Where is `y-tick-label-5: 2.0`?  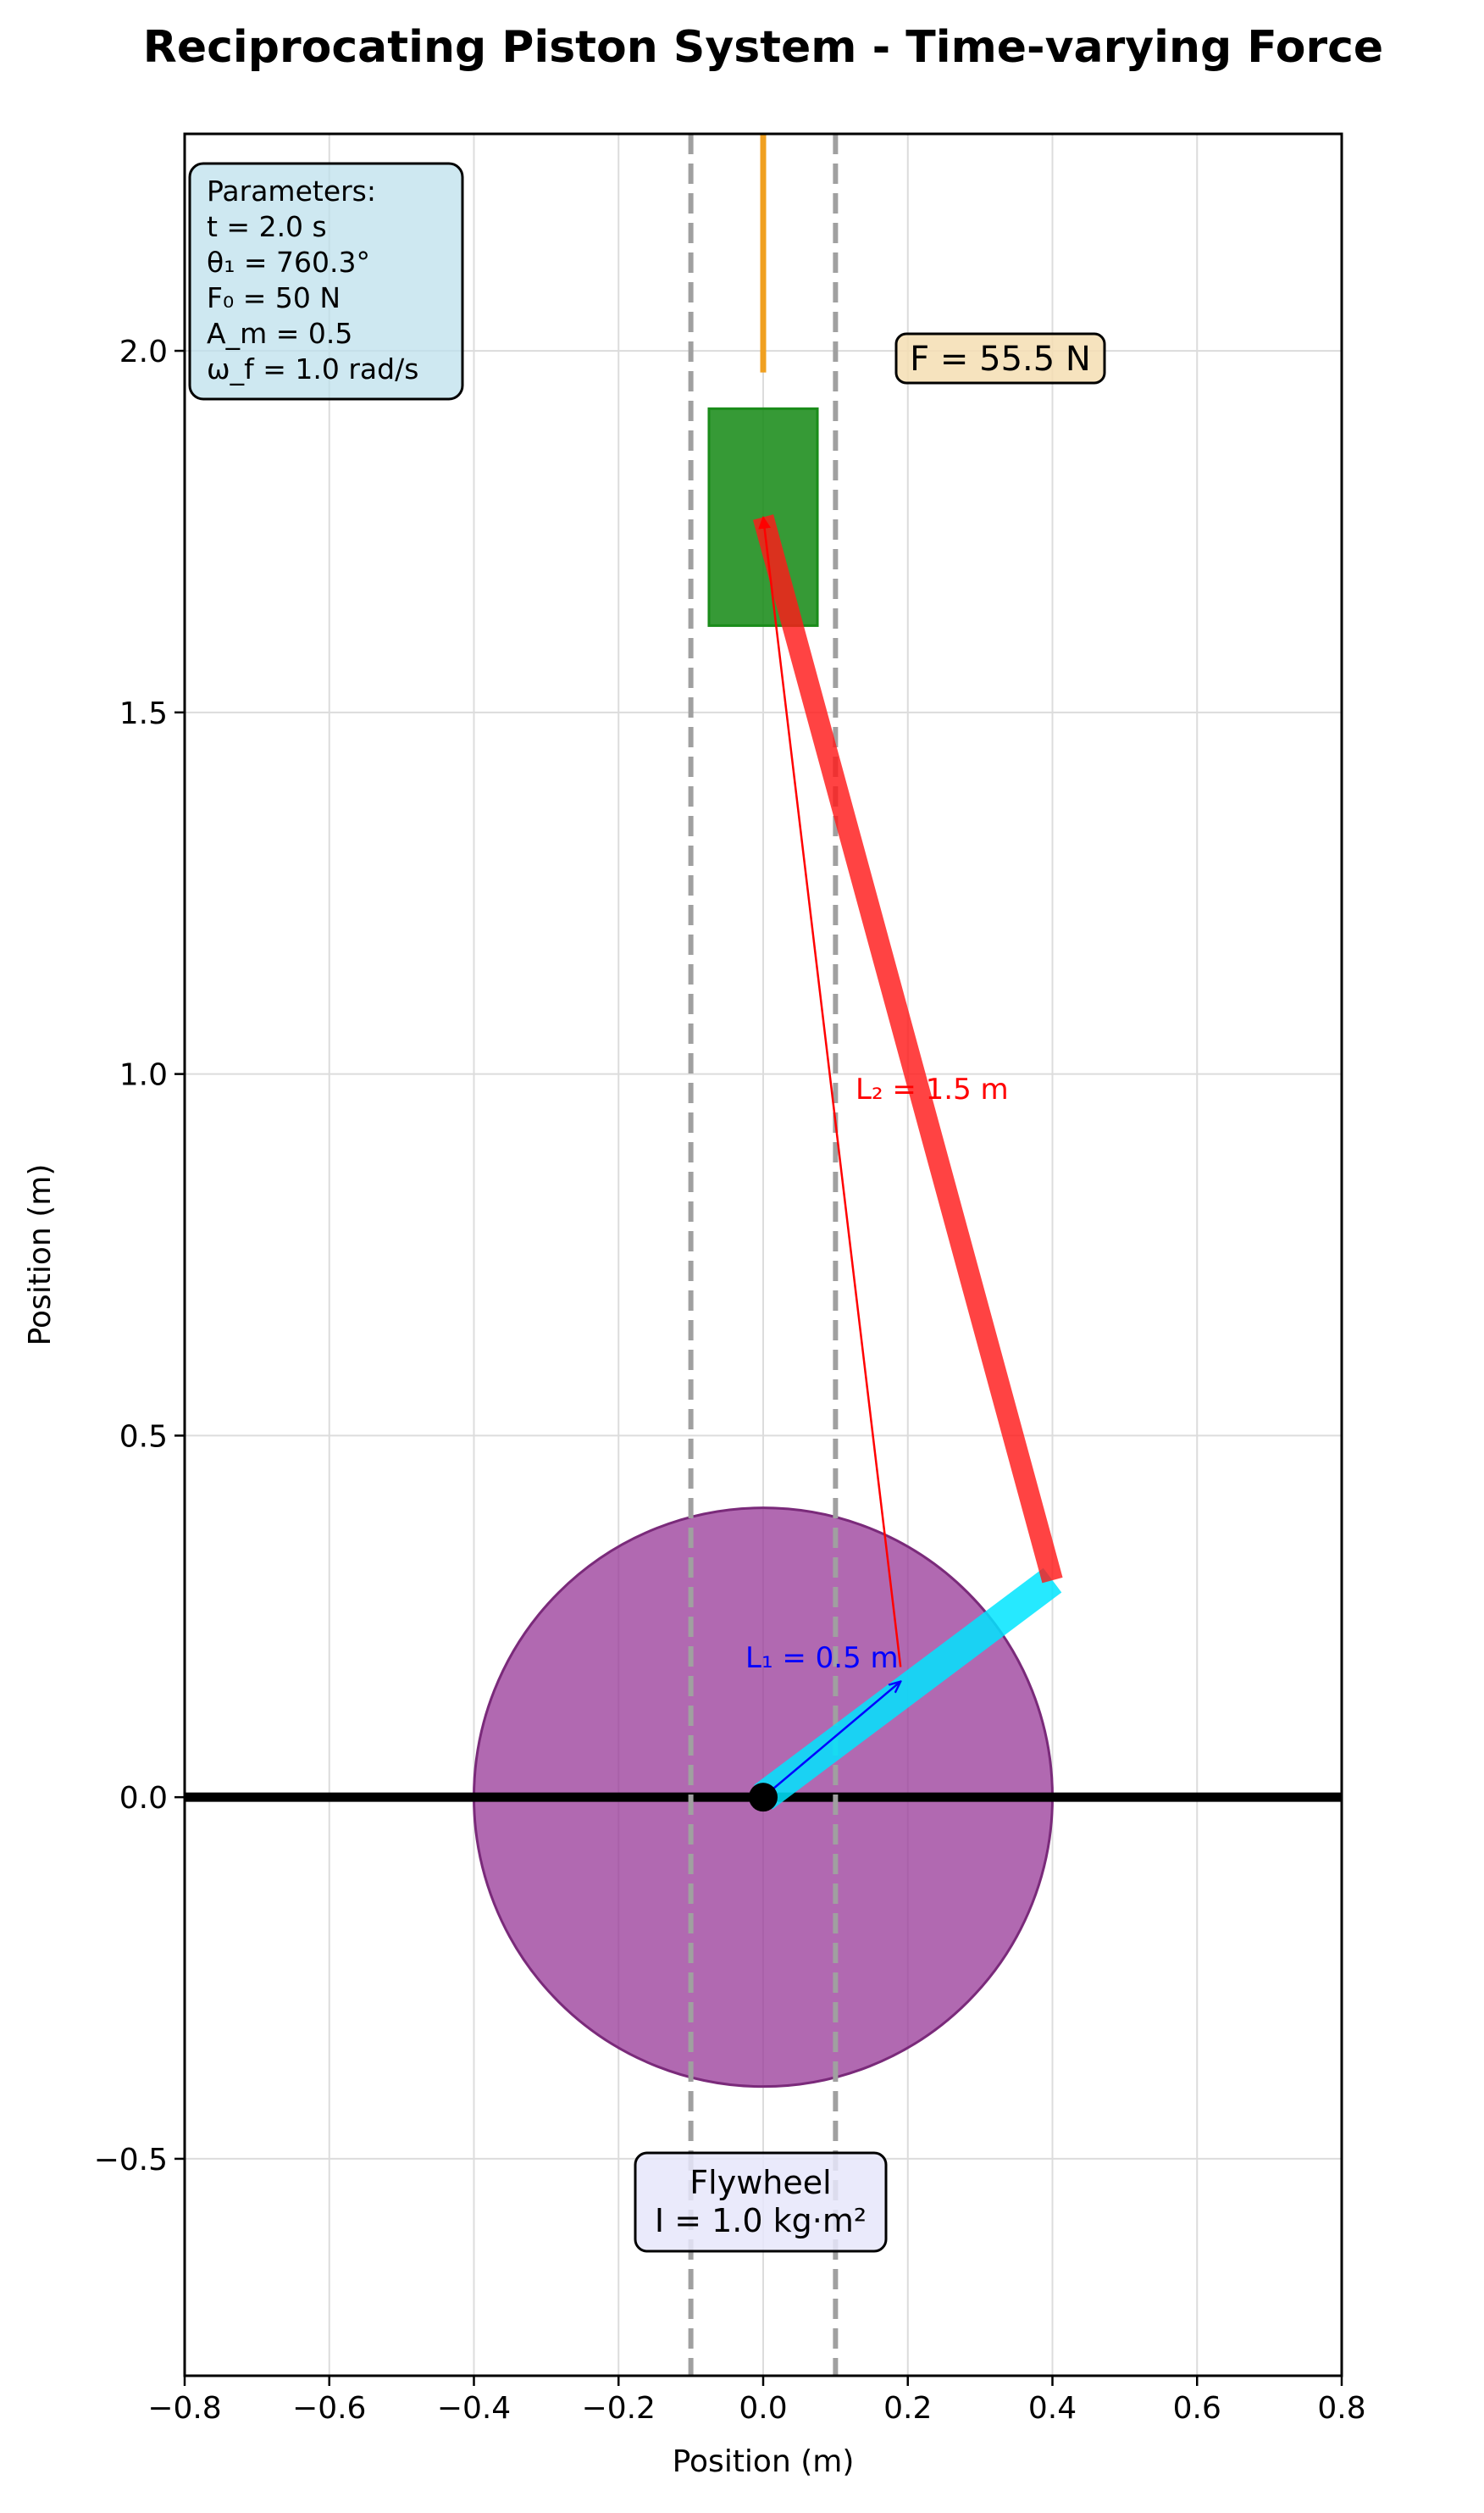 y-tick-label-5: 2.0 is located at coordinates (143, 352).